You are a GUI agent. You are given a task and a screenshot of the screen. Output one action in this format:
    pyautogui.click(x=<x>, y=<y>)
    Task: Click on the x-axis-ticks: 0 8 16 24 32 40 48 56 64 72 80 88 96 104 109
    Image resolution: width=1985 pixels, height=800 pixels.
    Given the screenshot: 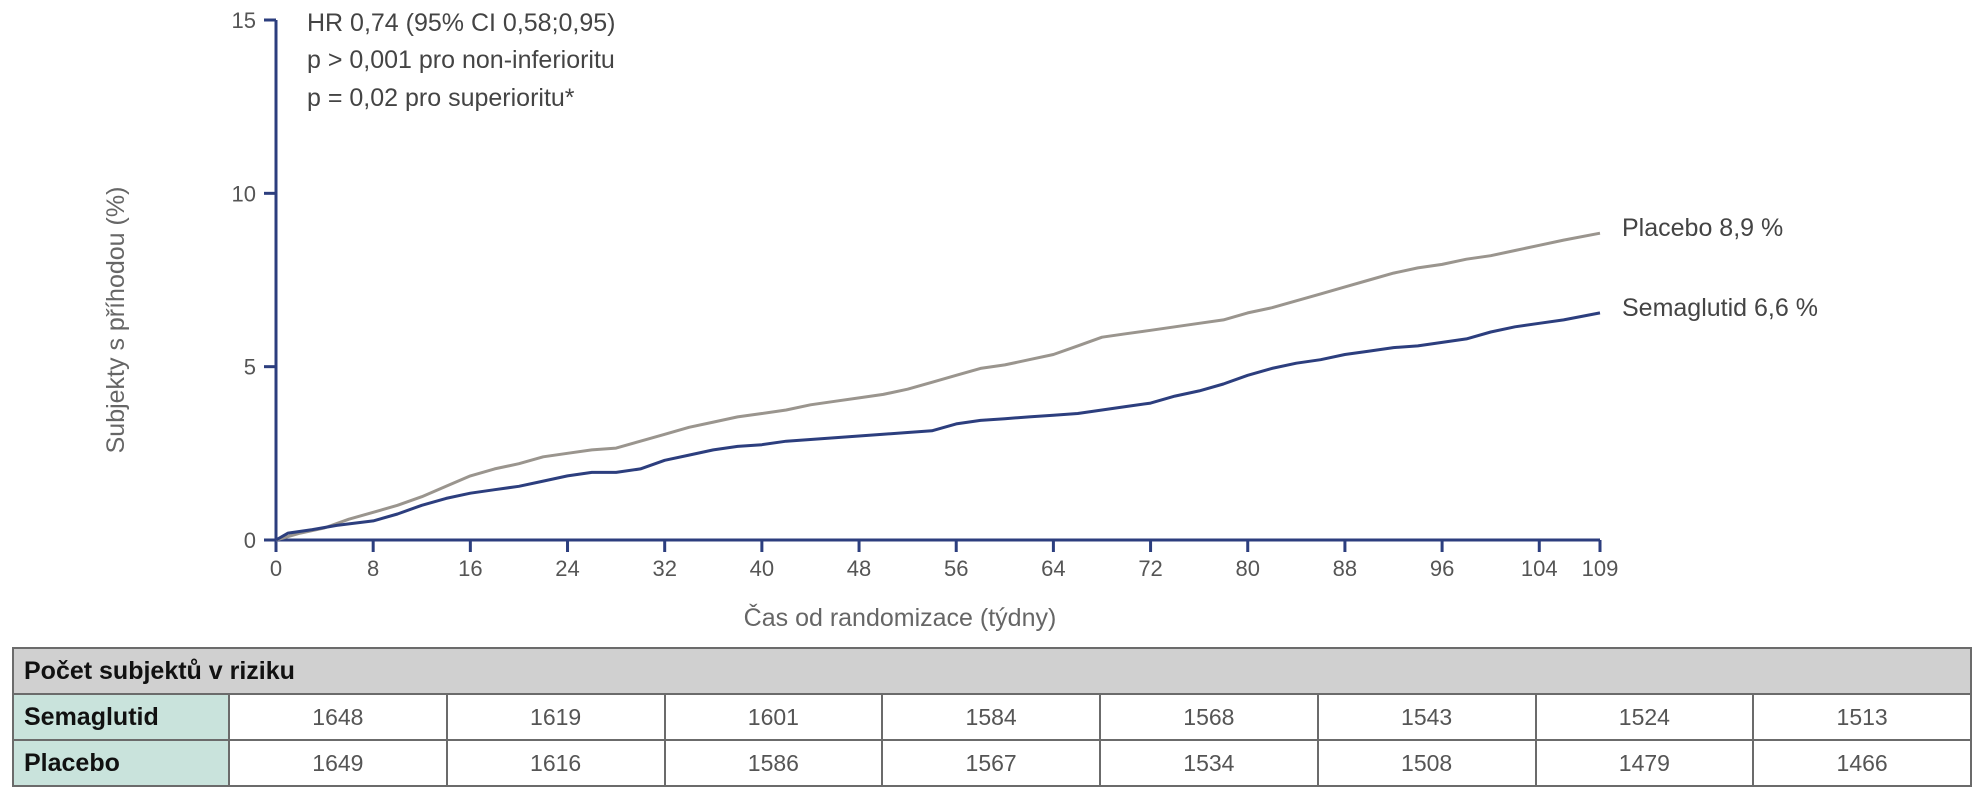 What is the action you would take?
    pyautogui.click(x=944, y=560)
    